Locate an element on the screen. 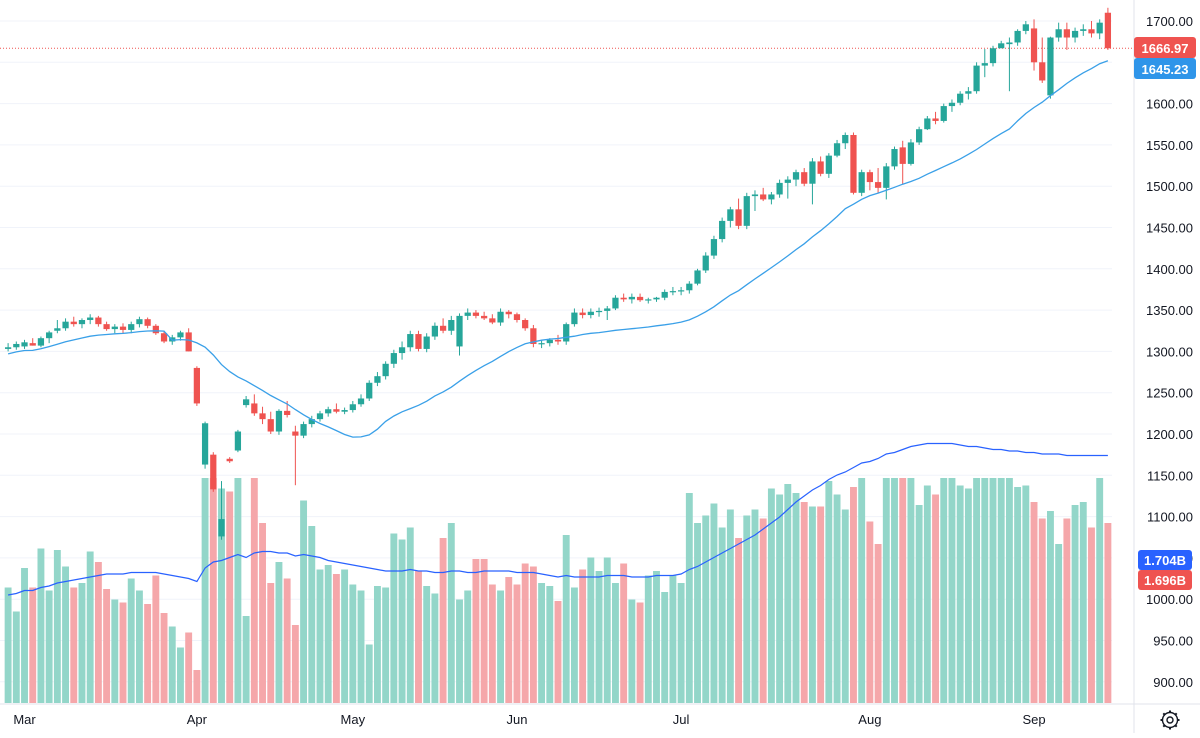 This screenshot has height=738, width=1200. y-tick-label: 1600.00 is located at coordinates (1169, 104).